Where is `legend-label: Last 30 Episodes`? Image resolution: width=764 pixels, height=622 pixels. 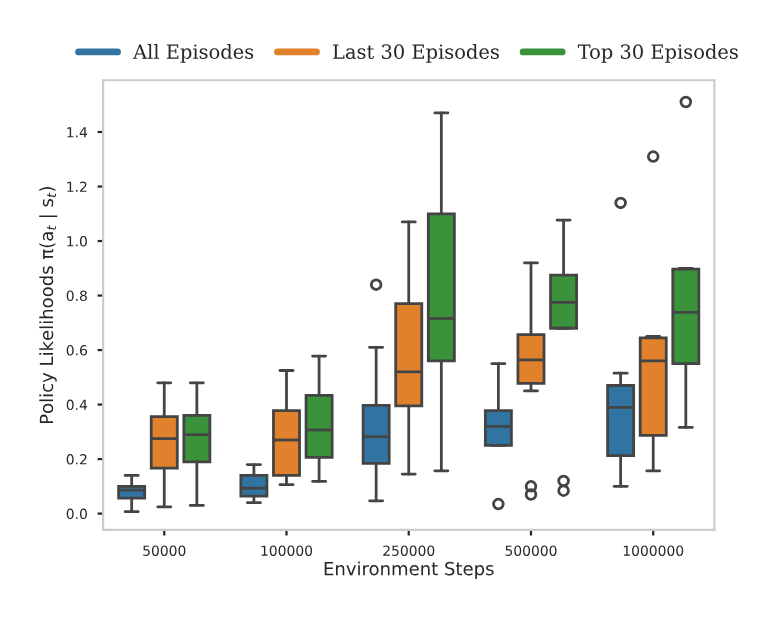 legend-label: Last 30 Episodes is located at coordinates (416, 53).